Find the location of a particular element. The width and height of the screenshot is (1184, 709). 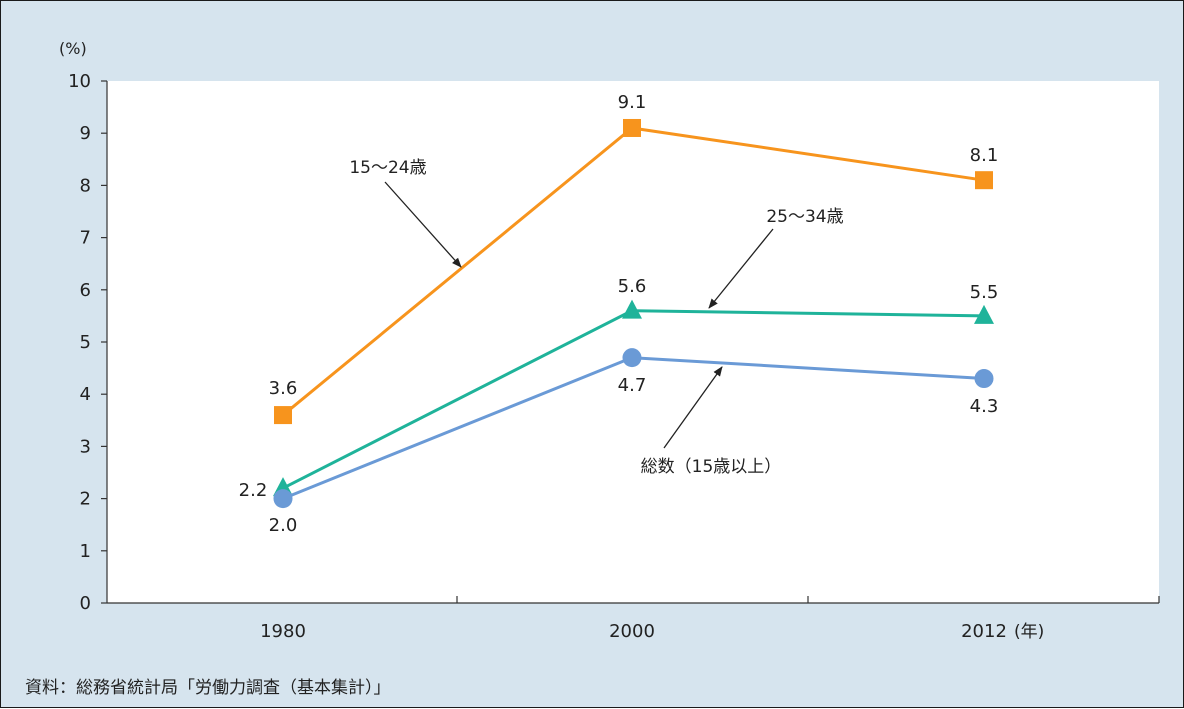

y-unit-label: (%) is located at coordinates (73, 48).